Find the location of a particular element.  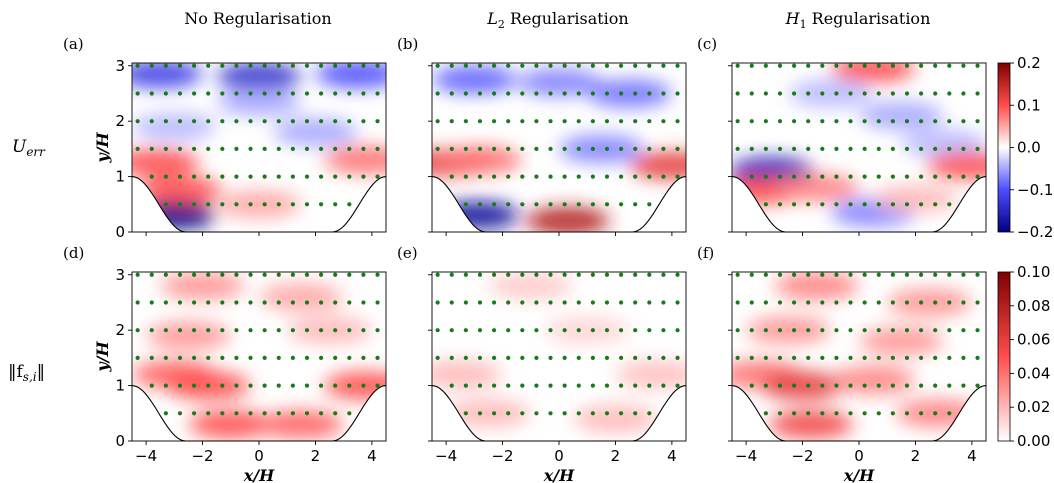

colorbar-tick-label: 0.2 is located at coordinates (1029, 63).